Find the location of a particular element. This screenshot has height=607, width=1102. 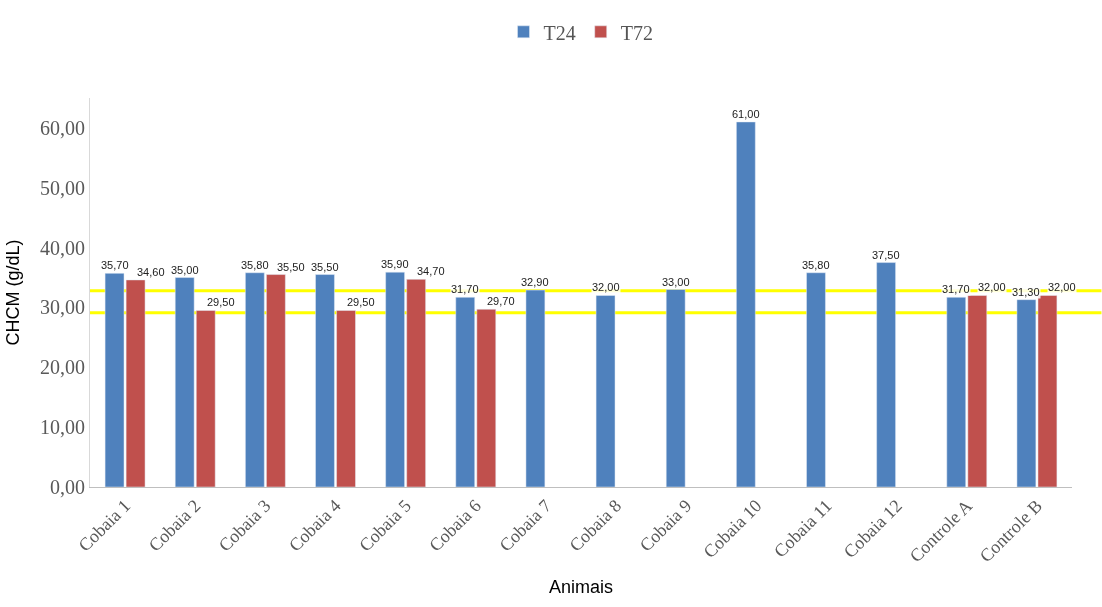

data-label: 31,30 is located at coordinates (1026, 292).